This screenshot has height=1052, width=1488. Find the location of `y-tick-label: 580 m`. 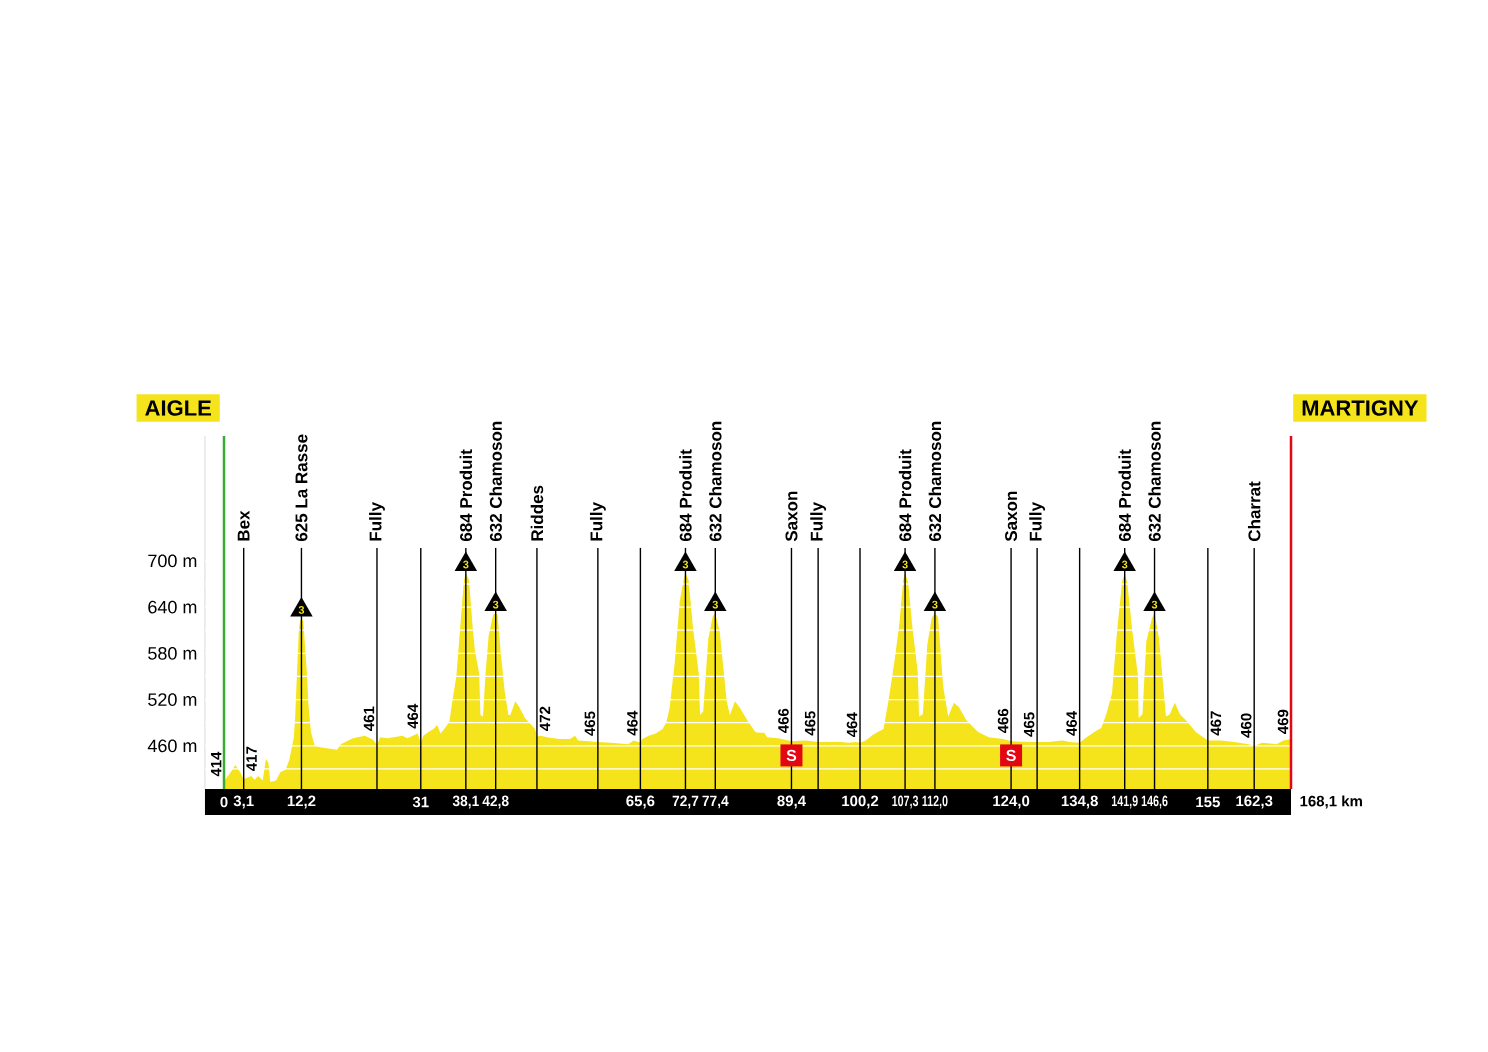

y-tick-label: 580 m is located at coordinates (172, 653).